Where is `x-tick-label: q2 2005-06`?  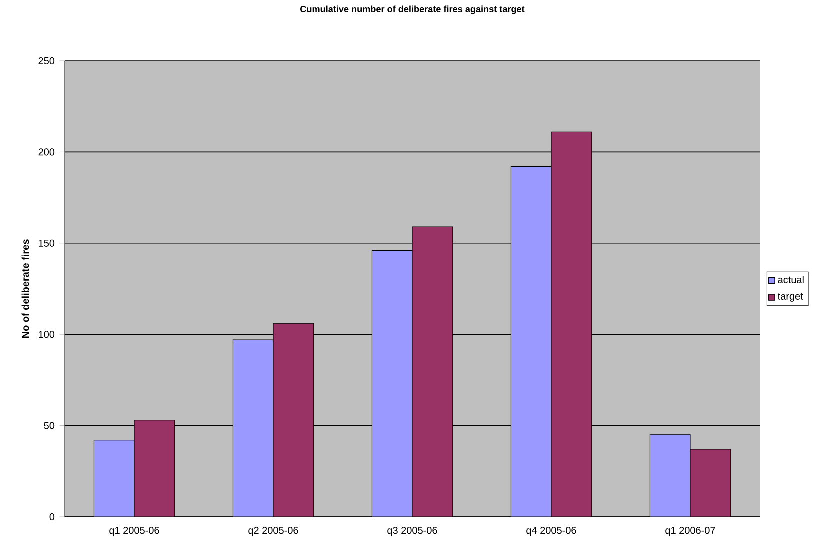
x-tick-label: q2 2005-06 is located at coordinates (273, 531).